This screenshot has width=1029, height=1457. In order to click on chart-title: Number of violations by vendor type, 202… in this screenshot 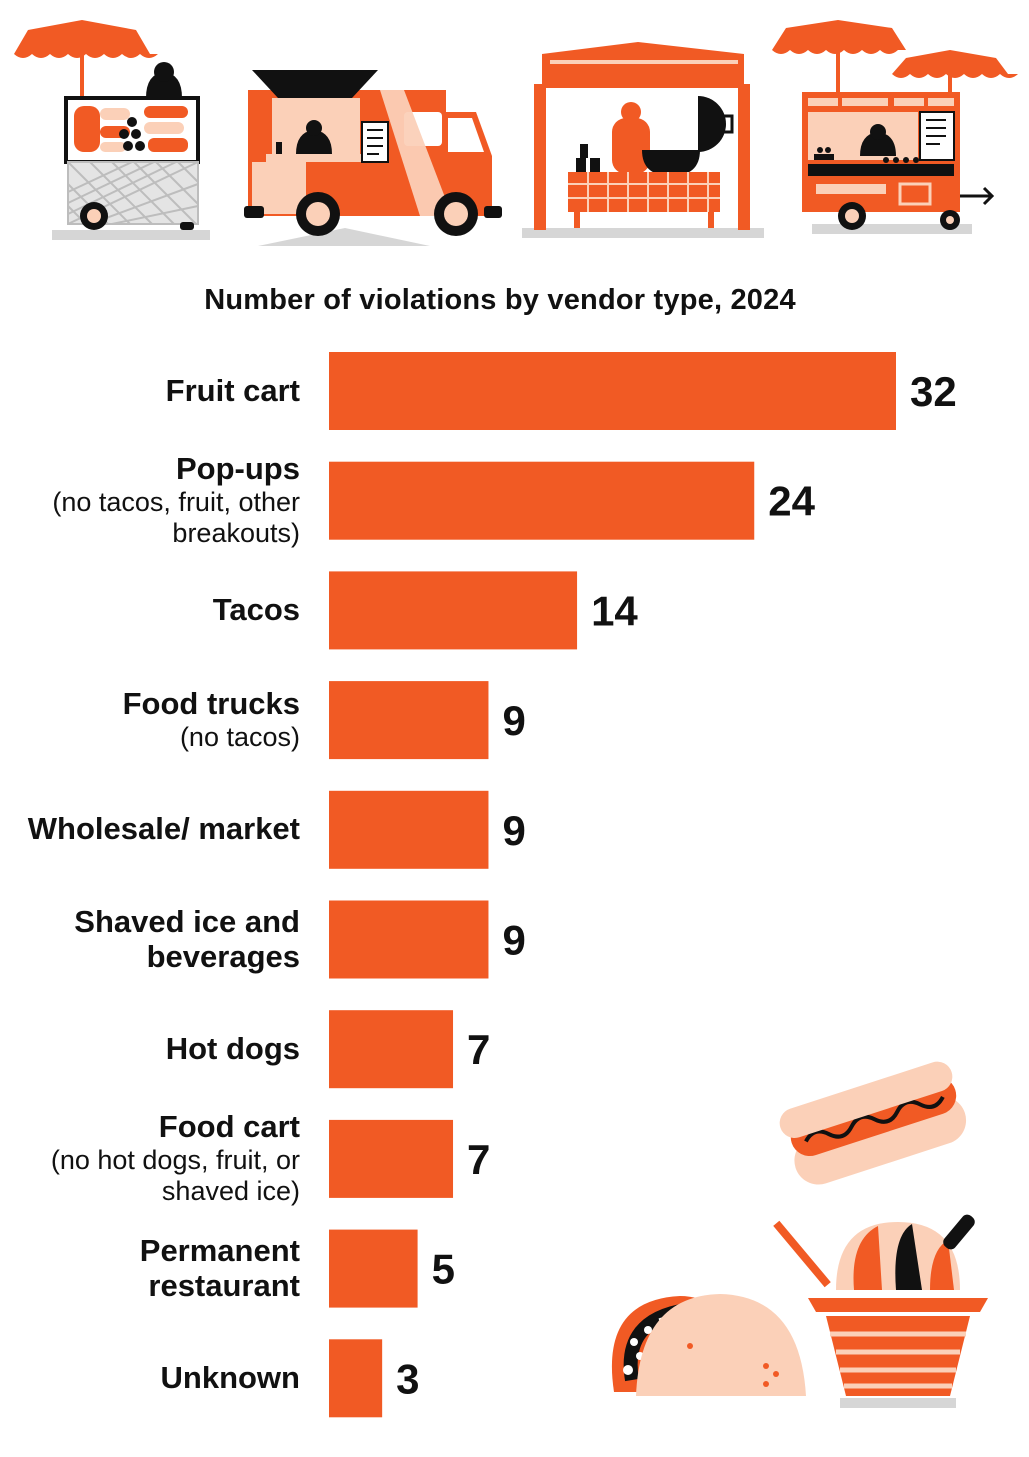, I will do `click(500, 300)`.